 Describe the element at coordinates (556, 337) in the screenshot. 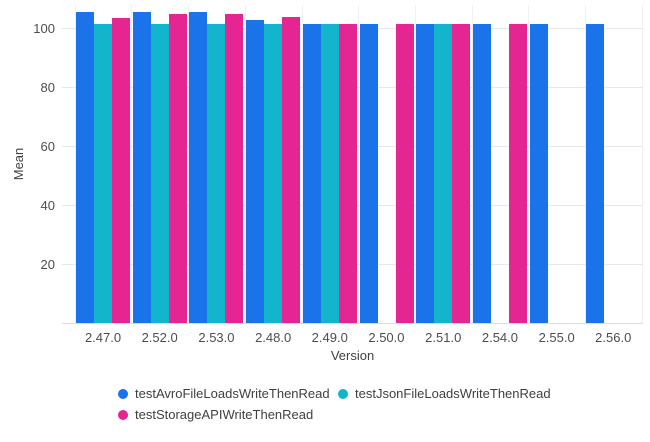

I see `x-tick-label: 2.55.0` at that location.